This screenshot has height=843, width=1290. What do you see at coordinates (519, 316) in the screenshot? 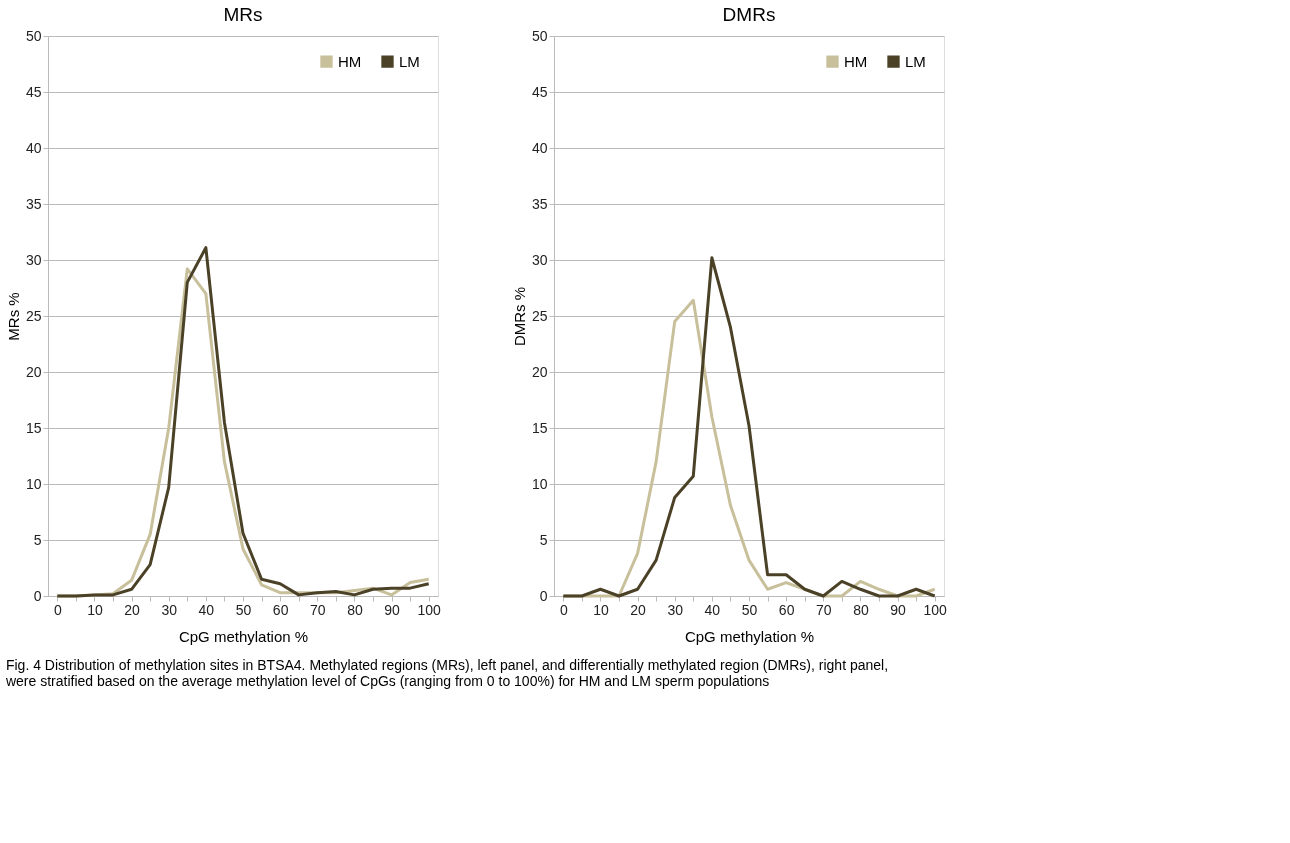
I see `y-axis-title: DMRs %` at bounding box center [519, 316].